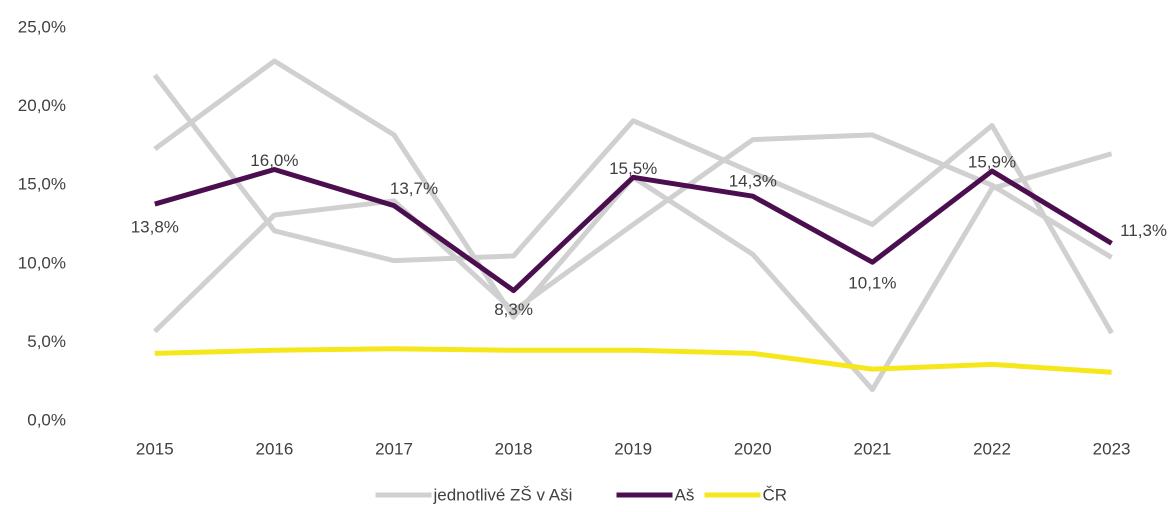  Describe the element at coordinates (992, 162) in the screenshot. I see `data-label: 15,9%` at that location.